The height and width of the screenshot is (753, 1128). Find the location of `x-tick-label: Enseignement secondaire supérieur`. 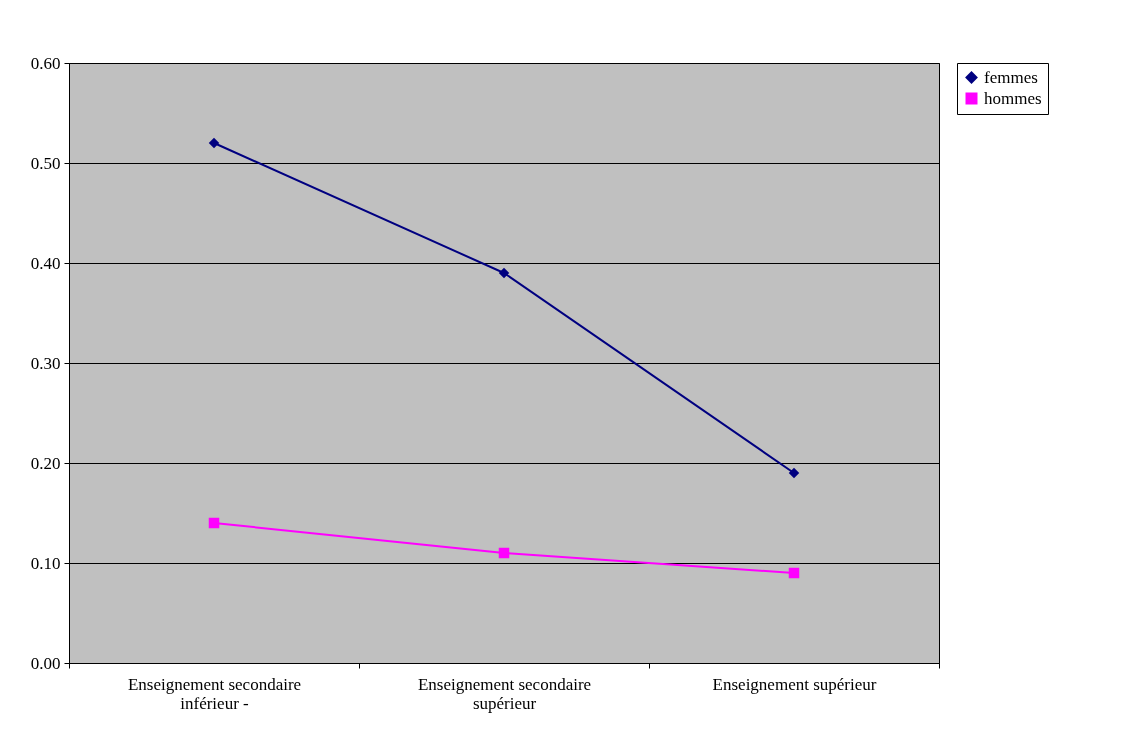

x-tick-label: Enseignement secondaire supérieur is located at coordinates (504, 693).